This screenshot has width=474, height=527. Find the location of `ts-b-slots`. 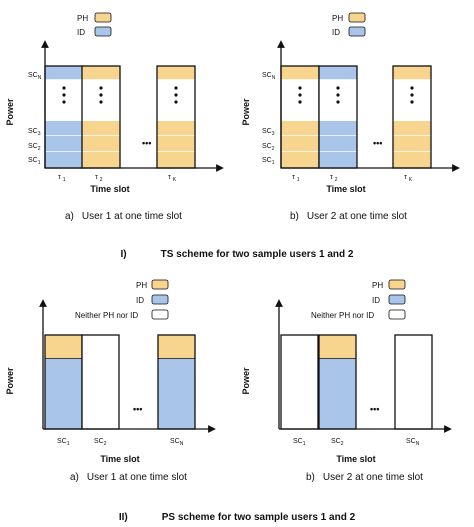

ts-b-slots is located at coordinates (356, 117).